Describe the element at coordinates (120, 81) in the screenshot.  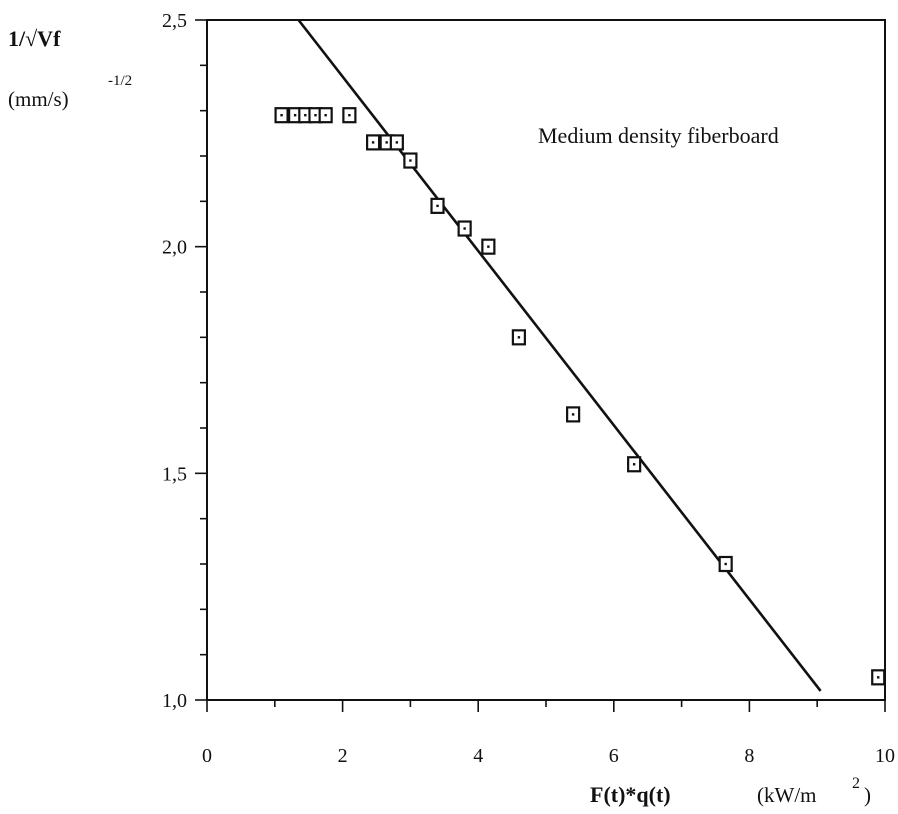
I see `y-axis-unit-exponent: -1/2` at that location.